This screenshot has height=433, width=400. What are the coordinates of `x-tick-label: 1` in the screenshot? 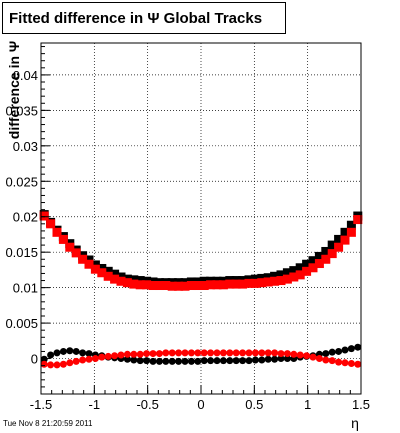 It's located at (307, 404).